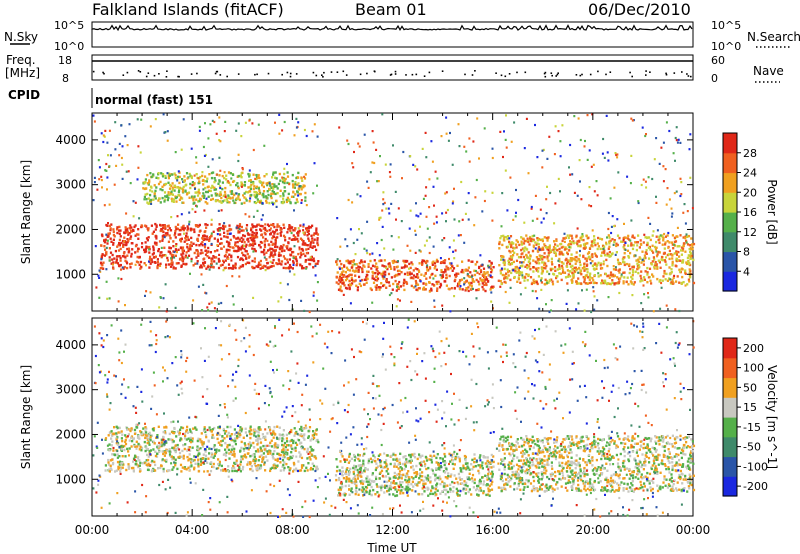  Describe the element at coordinates (392, 28) in the screenshot. I see `noise-trace-line` at that location.